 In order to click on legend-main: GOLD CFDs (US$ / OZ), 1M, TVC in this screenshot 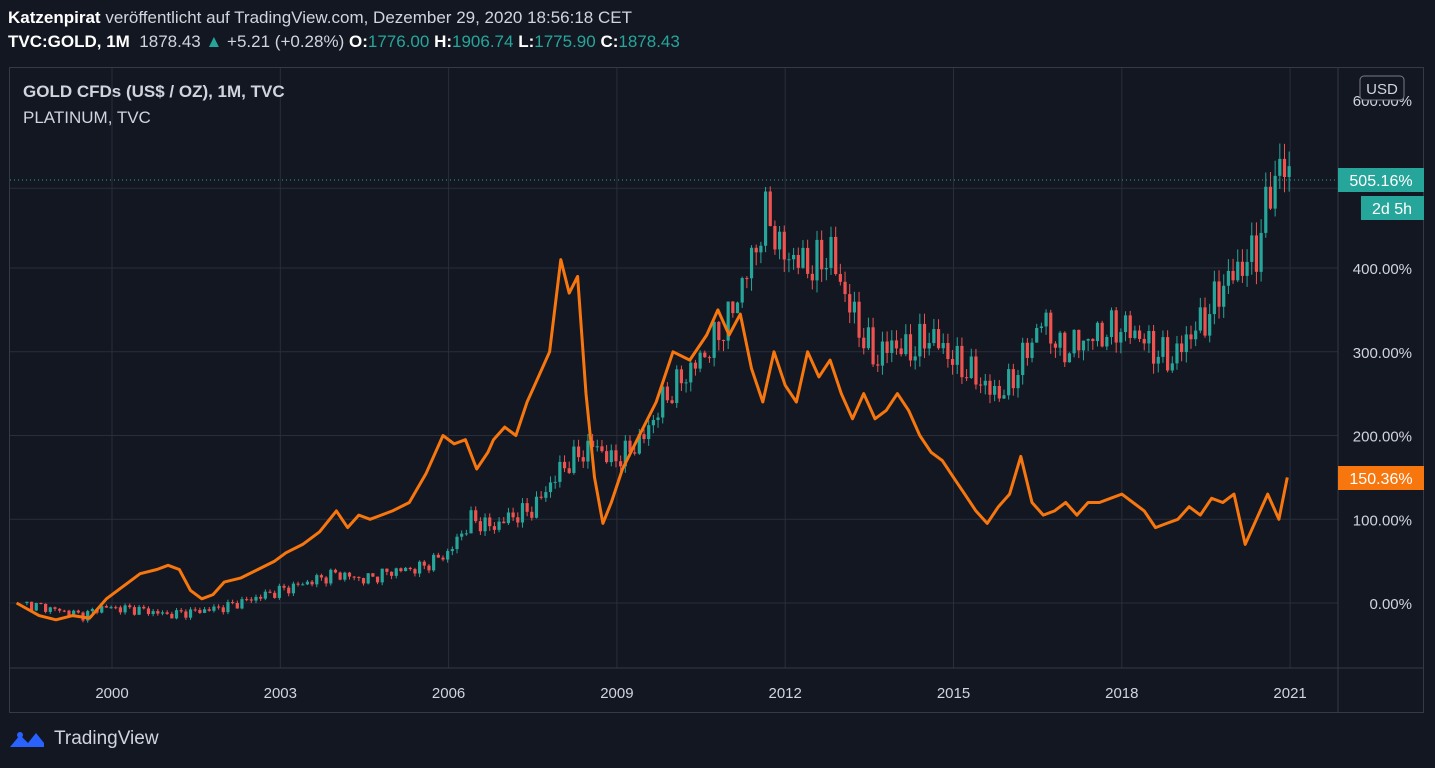, I will do `click(154, 91)`.